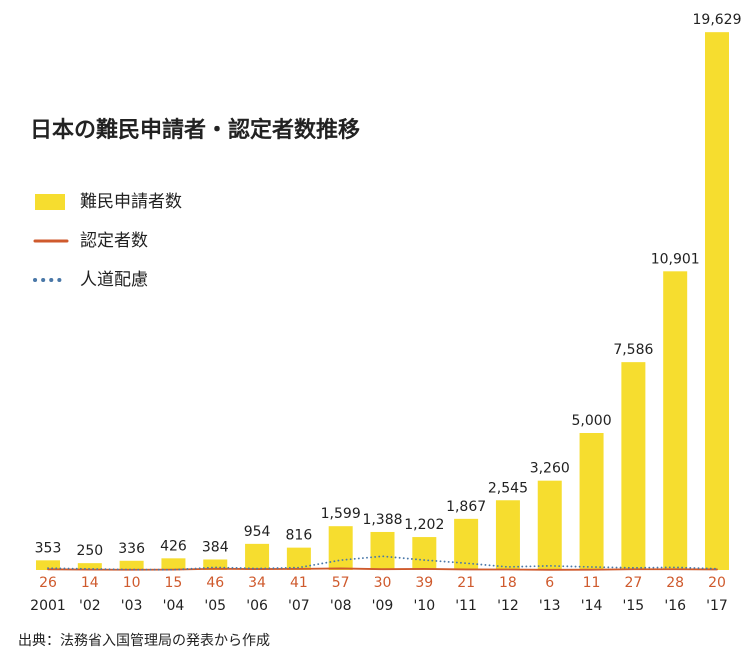  I want to click on legend-label: 認定者数, so click(114, 241).